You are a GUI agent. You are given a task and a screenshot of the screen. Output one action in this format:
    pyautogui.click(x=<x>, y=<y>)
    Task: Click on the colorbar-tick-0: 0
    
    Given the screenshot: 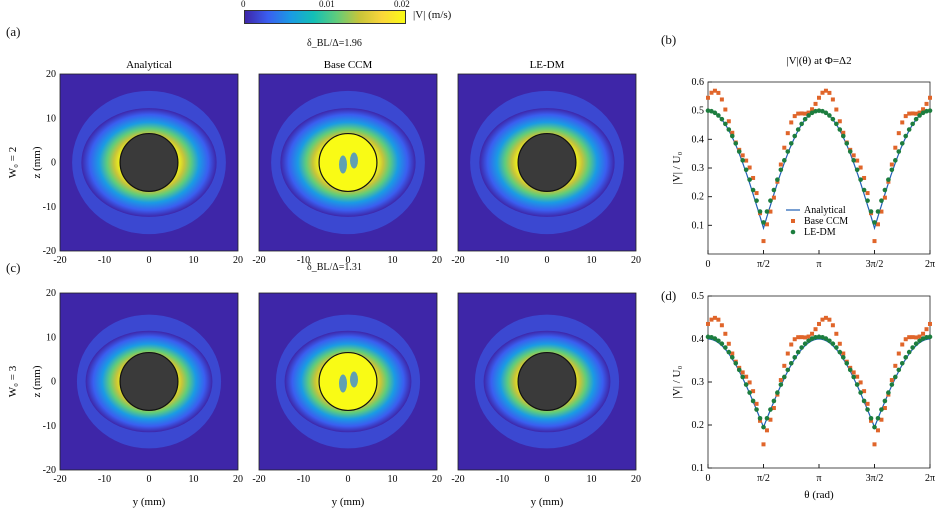 What is the action you would take?
    pyautogui.click(x=243, y=4)
    